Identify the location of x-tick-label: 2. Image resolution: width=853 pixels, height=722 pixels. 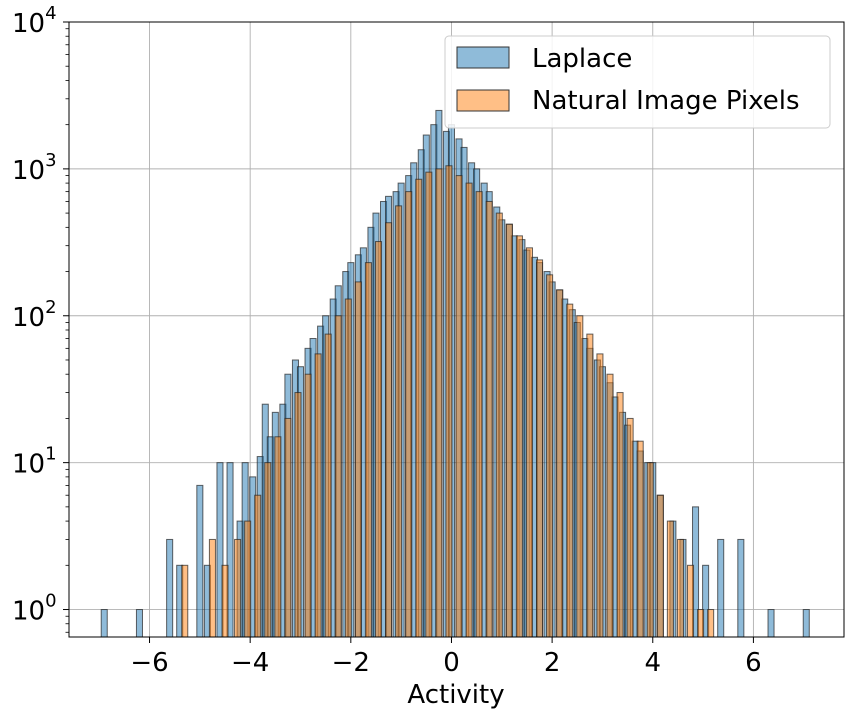
(552, 663).